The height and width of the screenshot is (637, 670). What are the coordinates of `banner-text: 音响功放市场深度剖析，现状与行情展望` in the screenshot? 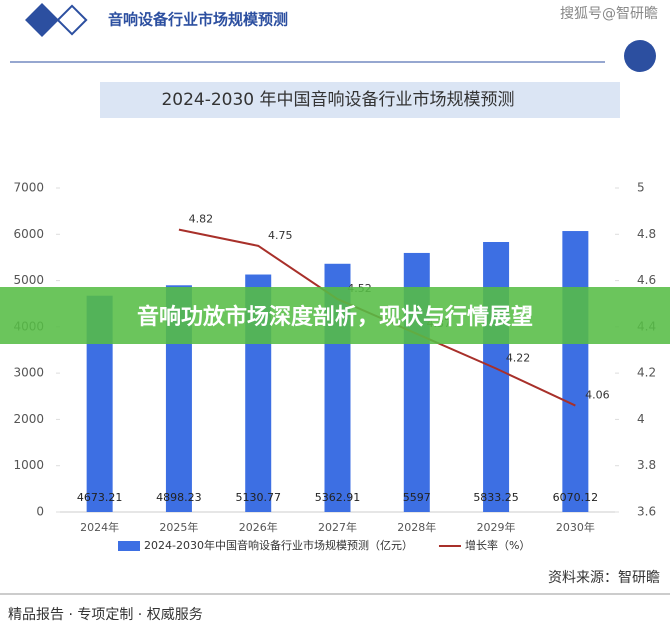 It's located at (335, 317).